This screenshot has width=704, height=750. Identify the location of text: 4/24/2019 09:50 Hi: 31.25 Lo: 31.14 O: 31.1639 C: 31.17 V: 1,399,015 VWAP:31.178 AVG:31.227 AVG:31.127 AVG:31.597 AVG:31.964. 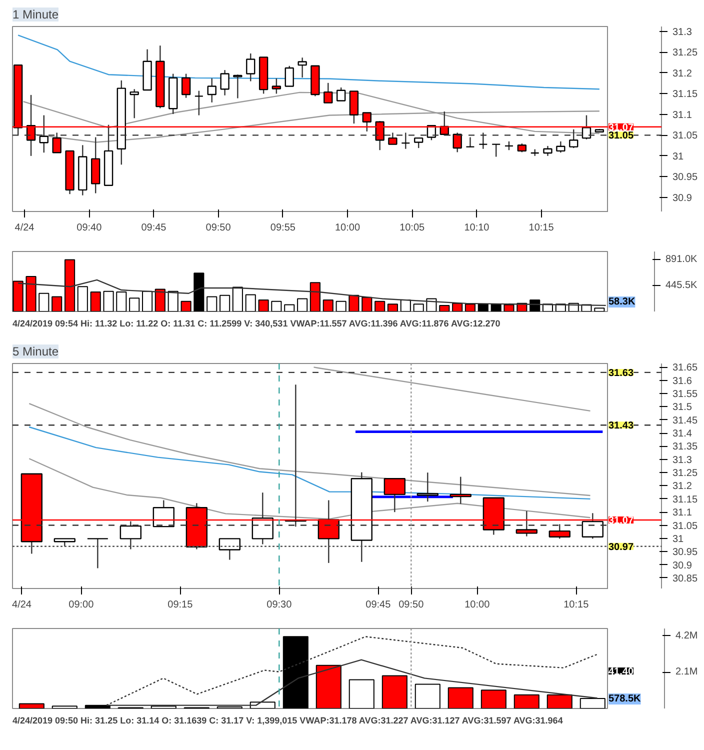
(287, 721).